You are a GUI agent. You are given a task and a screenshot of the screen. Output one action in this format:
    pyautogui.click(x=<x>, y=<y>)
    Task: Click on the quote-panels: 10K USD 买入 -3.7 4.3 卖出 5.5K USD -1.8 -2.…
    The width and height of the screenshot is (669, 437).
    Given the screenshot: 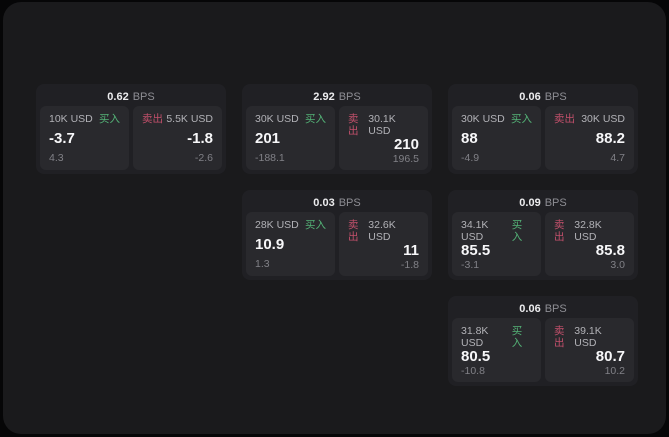 What is the action you would take?
    pyautogui.click(x=131, y=138)
    